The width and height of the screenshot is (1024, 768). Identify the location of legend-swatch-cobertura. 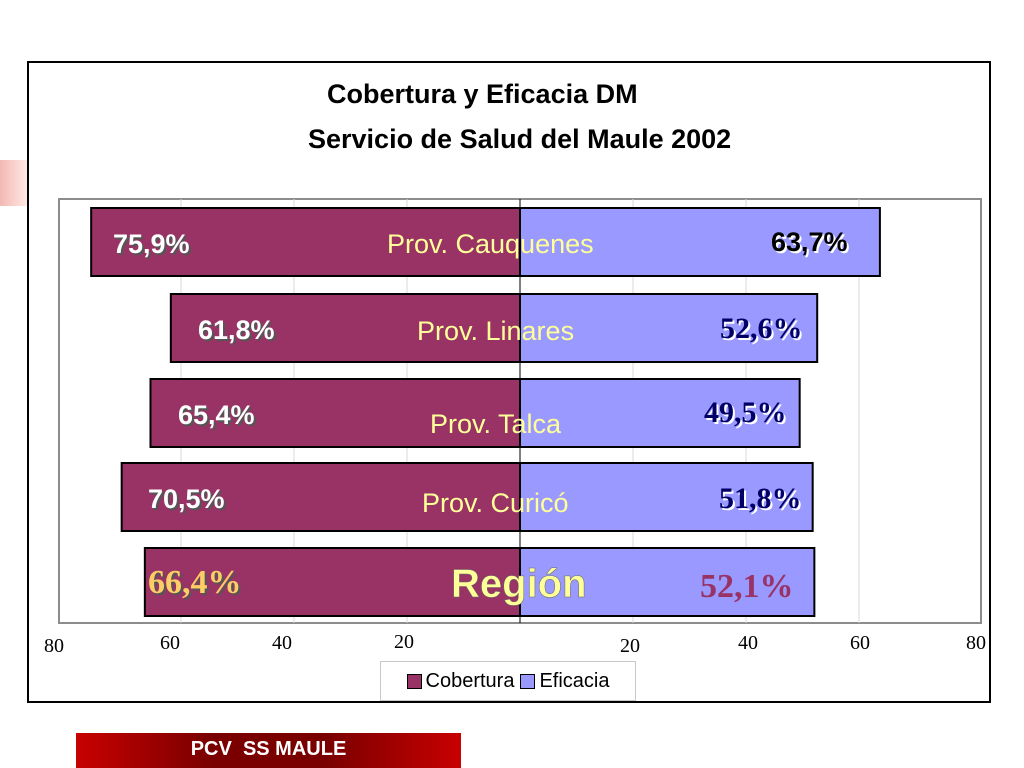
(414, 681).